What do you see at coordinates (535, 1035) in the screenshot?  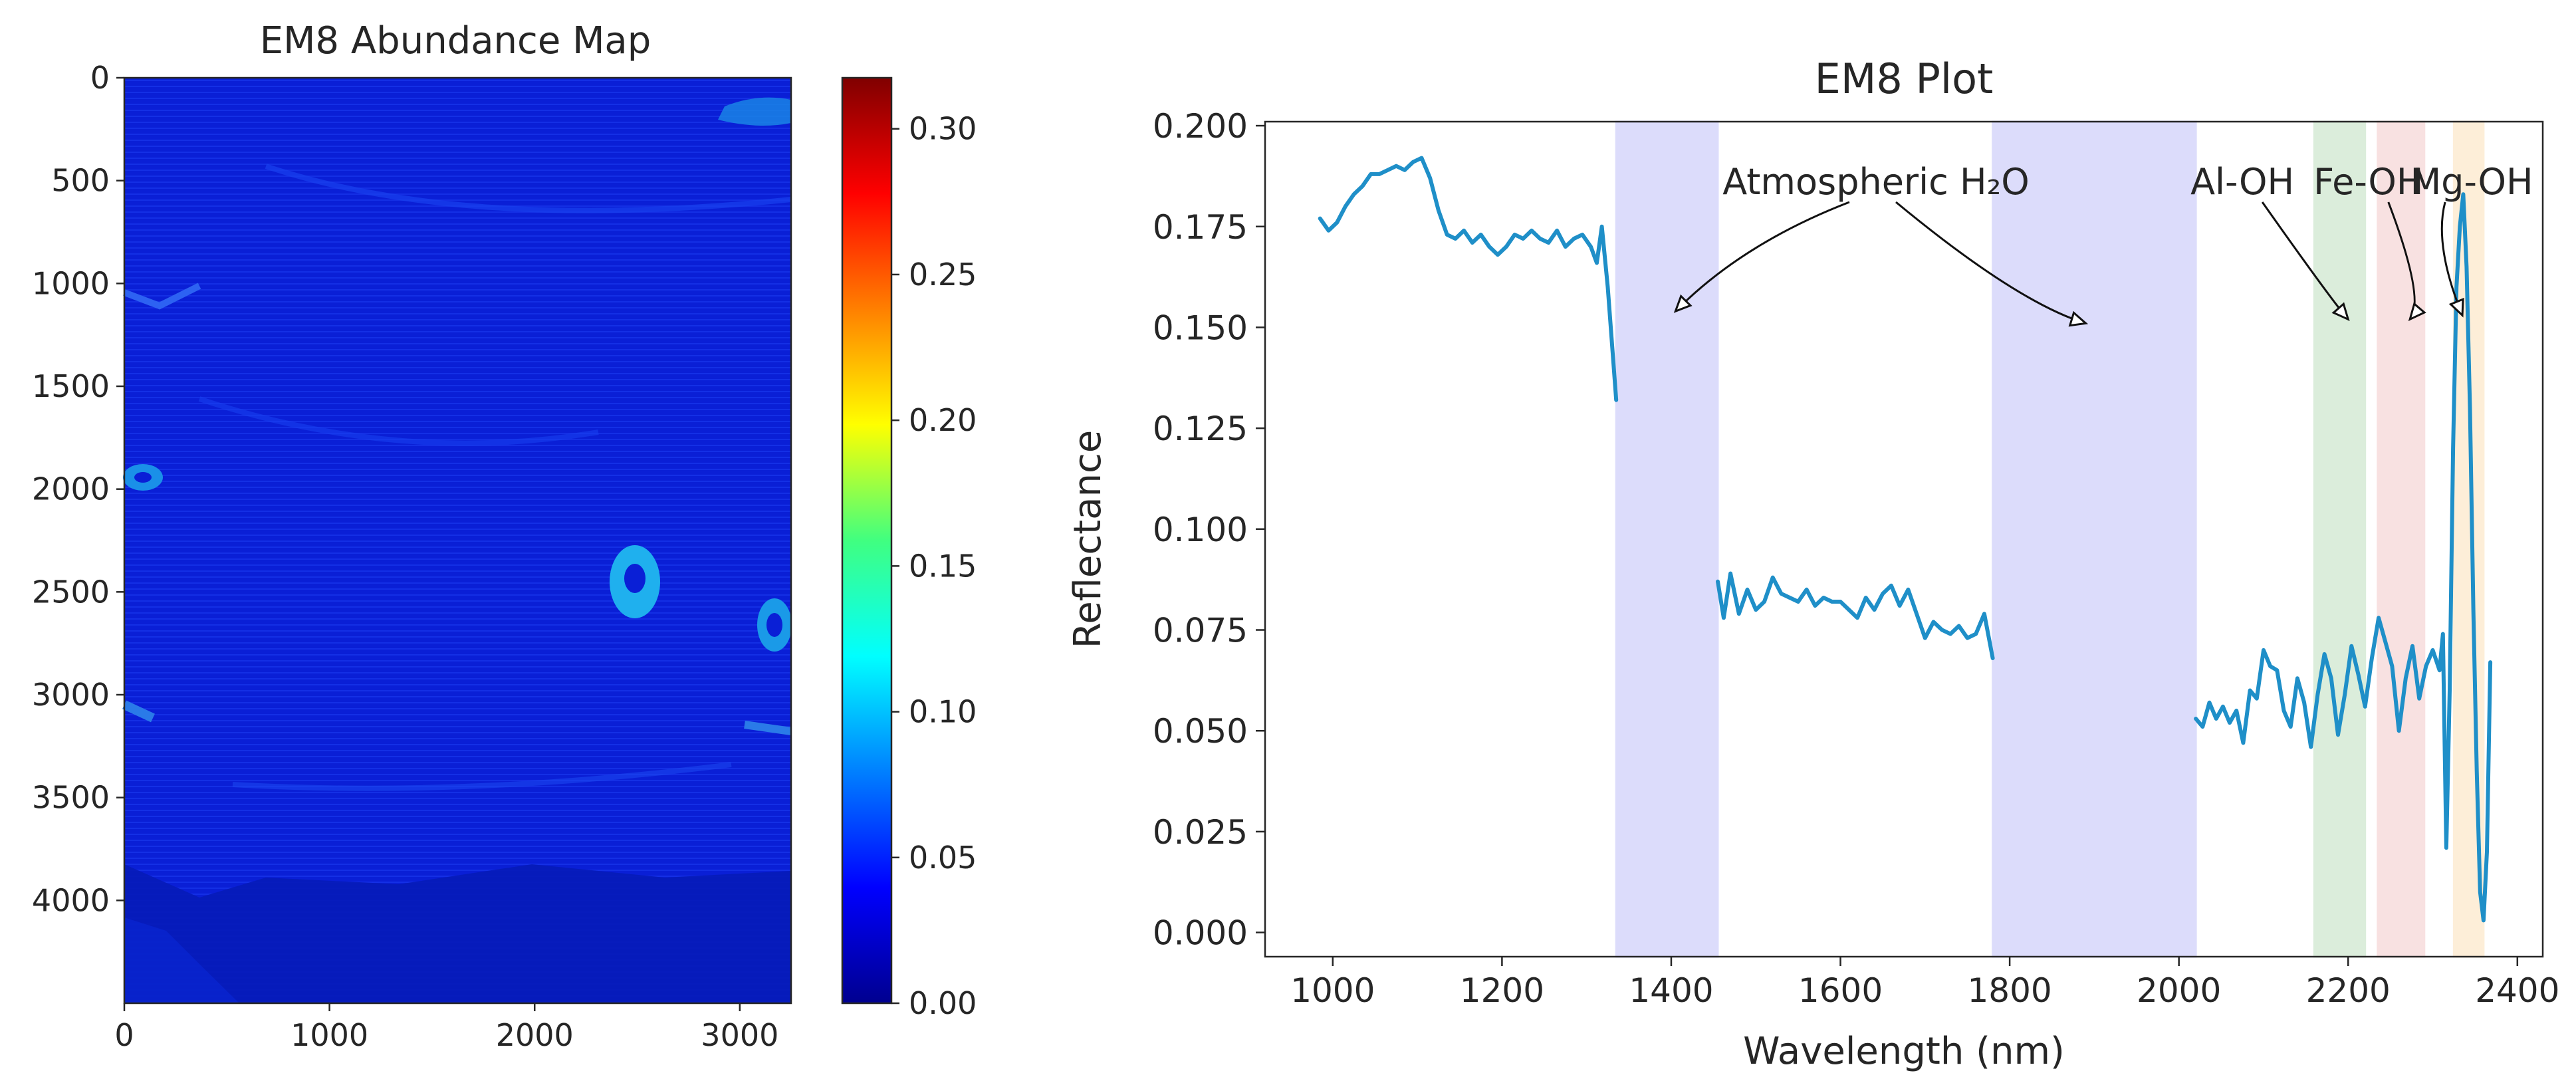 I see `map-x-tick-label: 2000` at bounding box center [535, 1035].